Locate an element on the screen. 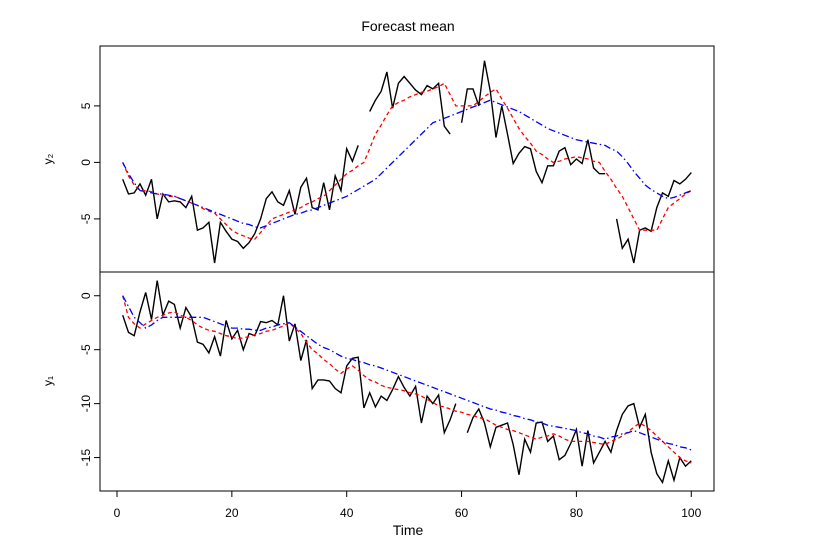 Image resolution: width=817 pixels, height=550 pixels. y-tick-label: -15 is located at coordinates (86, 458).